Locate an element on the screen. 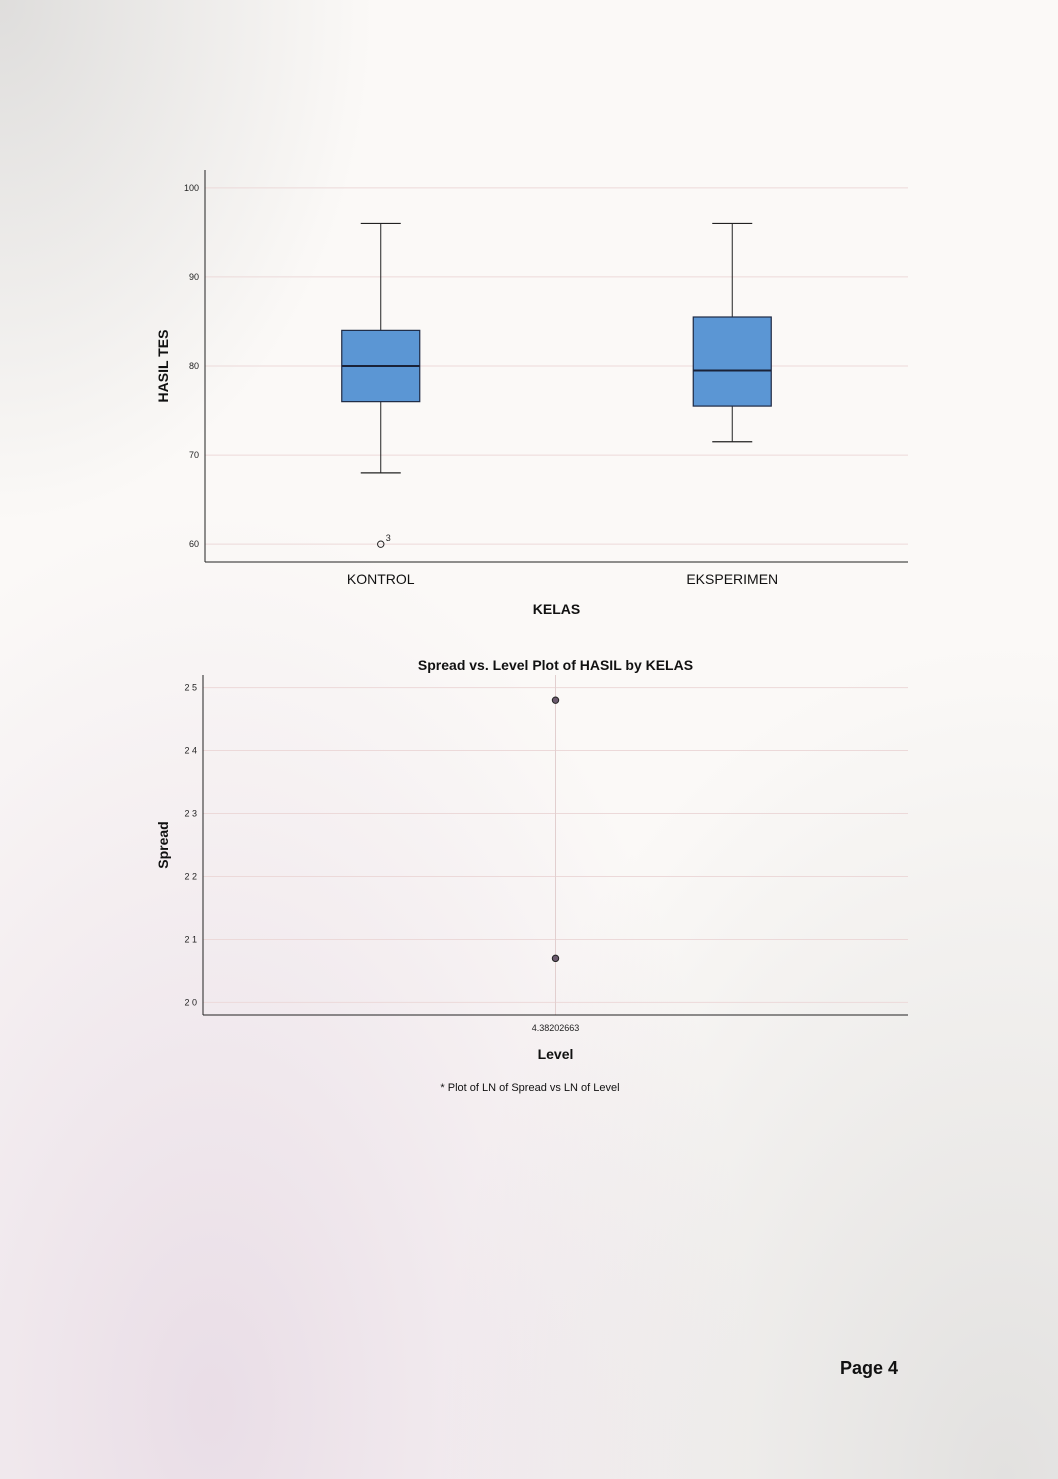 The image size is (1058, 1479). y-tick-label: 2 0 is located at coordinates (190, 1002).